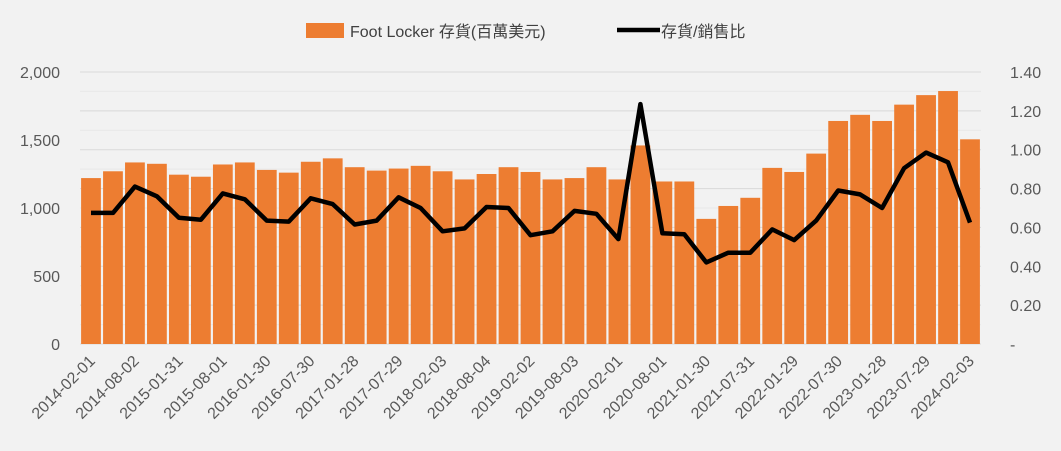 The height and width of the screenshot is (451, 1061). What do you see at coordinates (46, 277) in the screenshot?
I see `y-left-tick-label: 500` at bounding box center [46, 277].